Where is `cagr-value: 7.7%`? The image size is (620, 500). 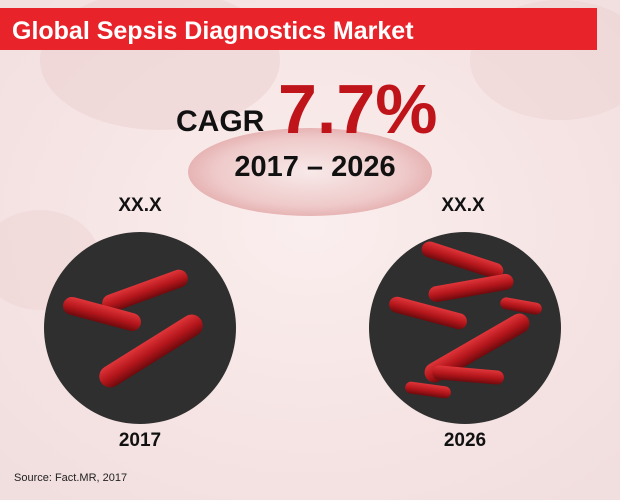
cagr-value: 7.7% is located at coordinates (358, 109).